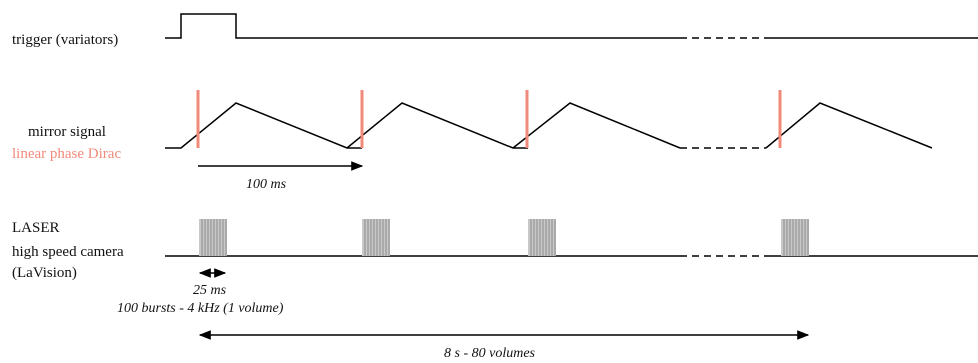 This screenshot has height=363, width=978. I want to click on burst-info-label: 100 bursts - 4 kHz (1 volume), so click(200, 308).